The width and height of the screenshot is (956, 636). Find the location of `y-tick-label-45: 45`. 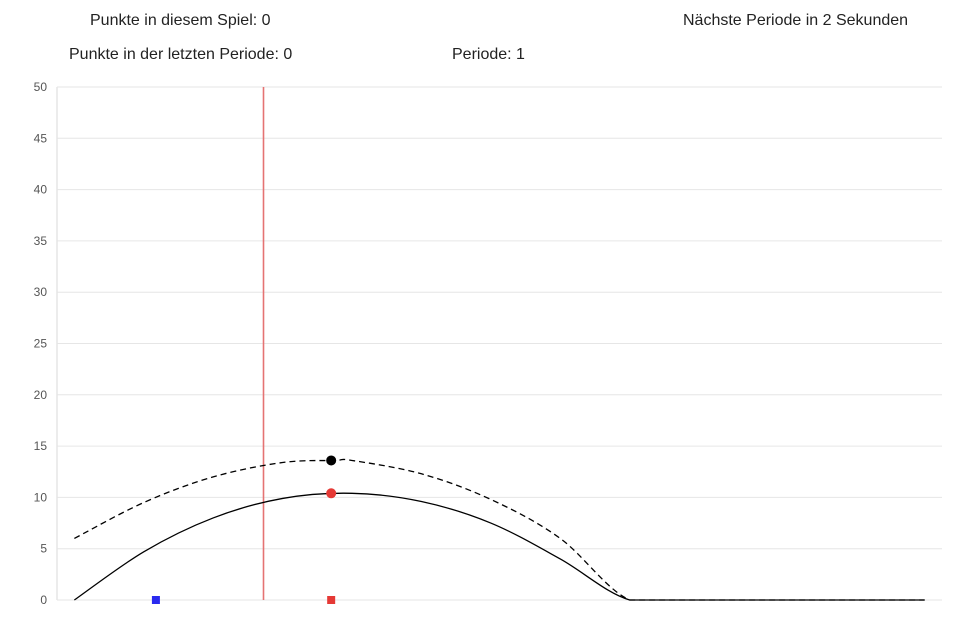

y-tick-label-45: 45 is located at coordinates (41, 138).